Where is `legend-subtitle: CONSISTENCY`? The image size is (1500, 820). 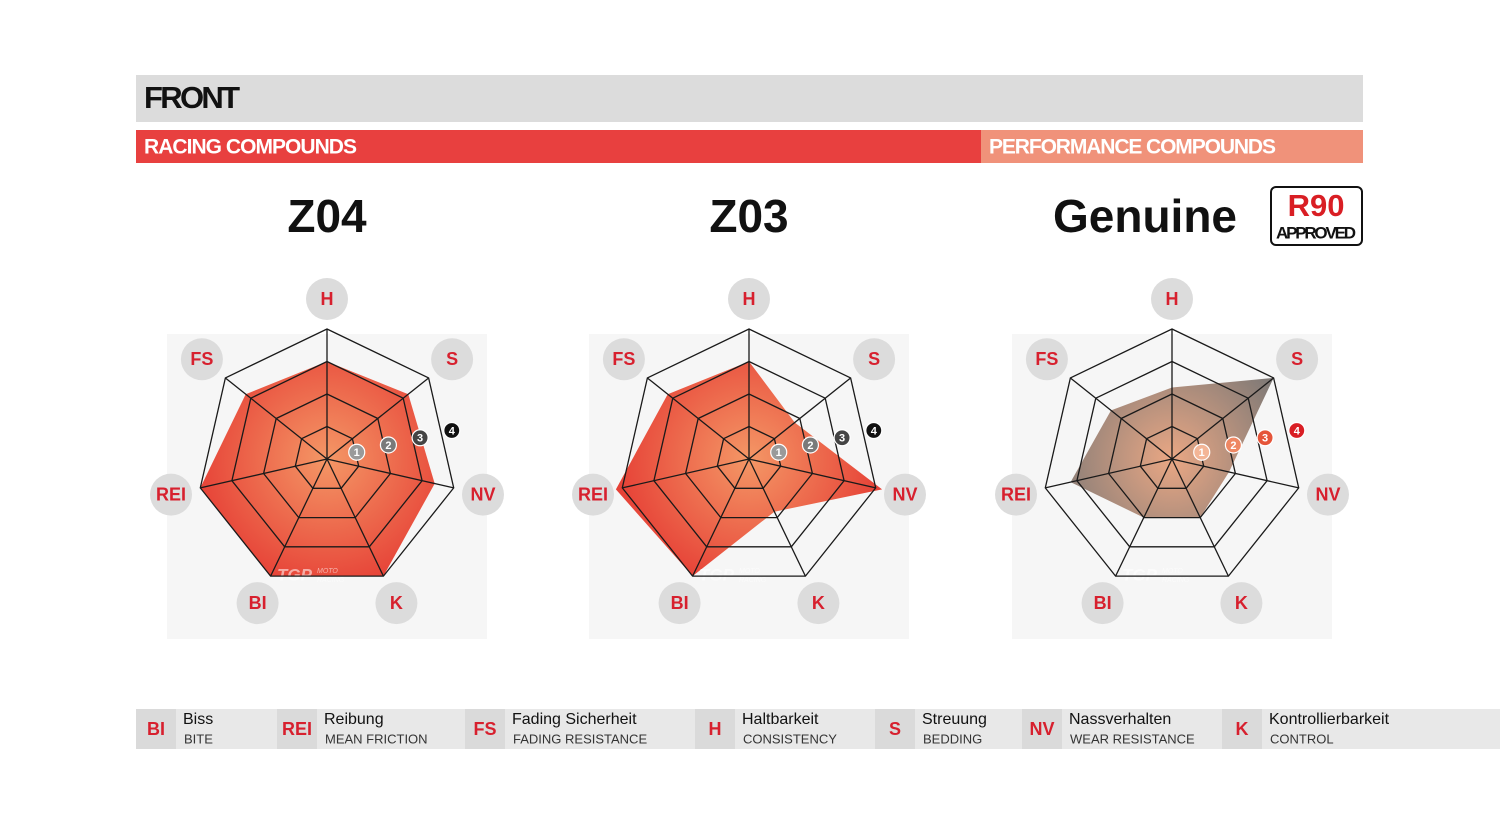 legend-subtitle: CONSISTENCY is located at coordinates (790, 738).